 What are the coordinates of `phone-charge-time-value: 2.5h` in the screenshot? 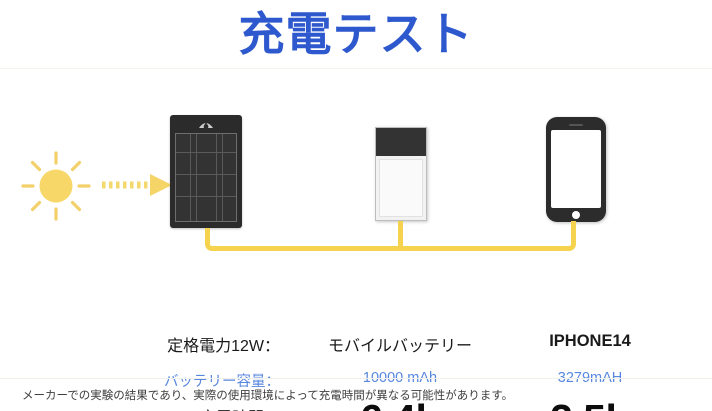 It's located at (590, 403).